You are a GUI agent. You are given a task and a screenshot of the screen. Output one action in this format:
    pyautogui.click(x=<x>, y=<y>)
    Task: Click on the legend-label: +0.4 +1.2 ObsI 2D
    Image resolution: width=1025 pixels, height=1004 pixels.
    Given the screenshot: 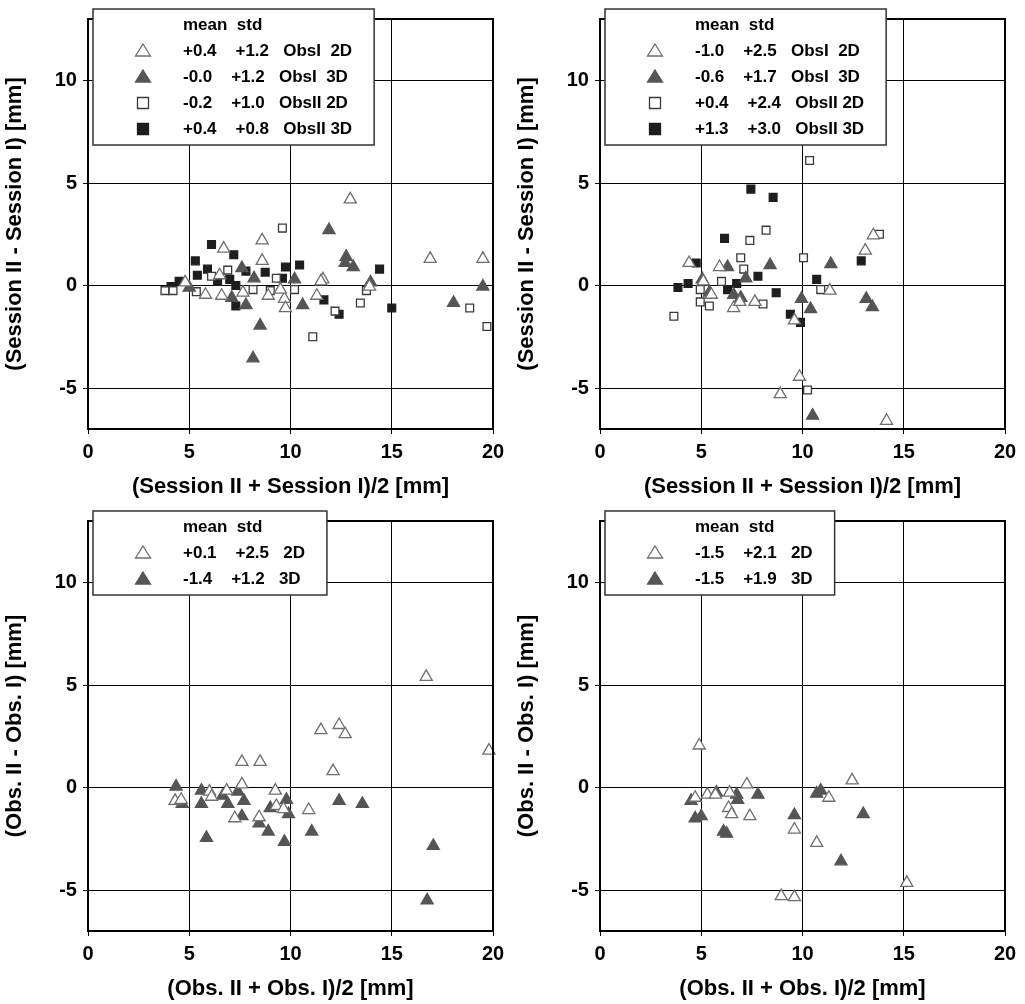 What is the action you would take?
    pyautogui.click(x=268, y=50)
    